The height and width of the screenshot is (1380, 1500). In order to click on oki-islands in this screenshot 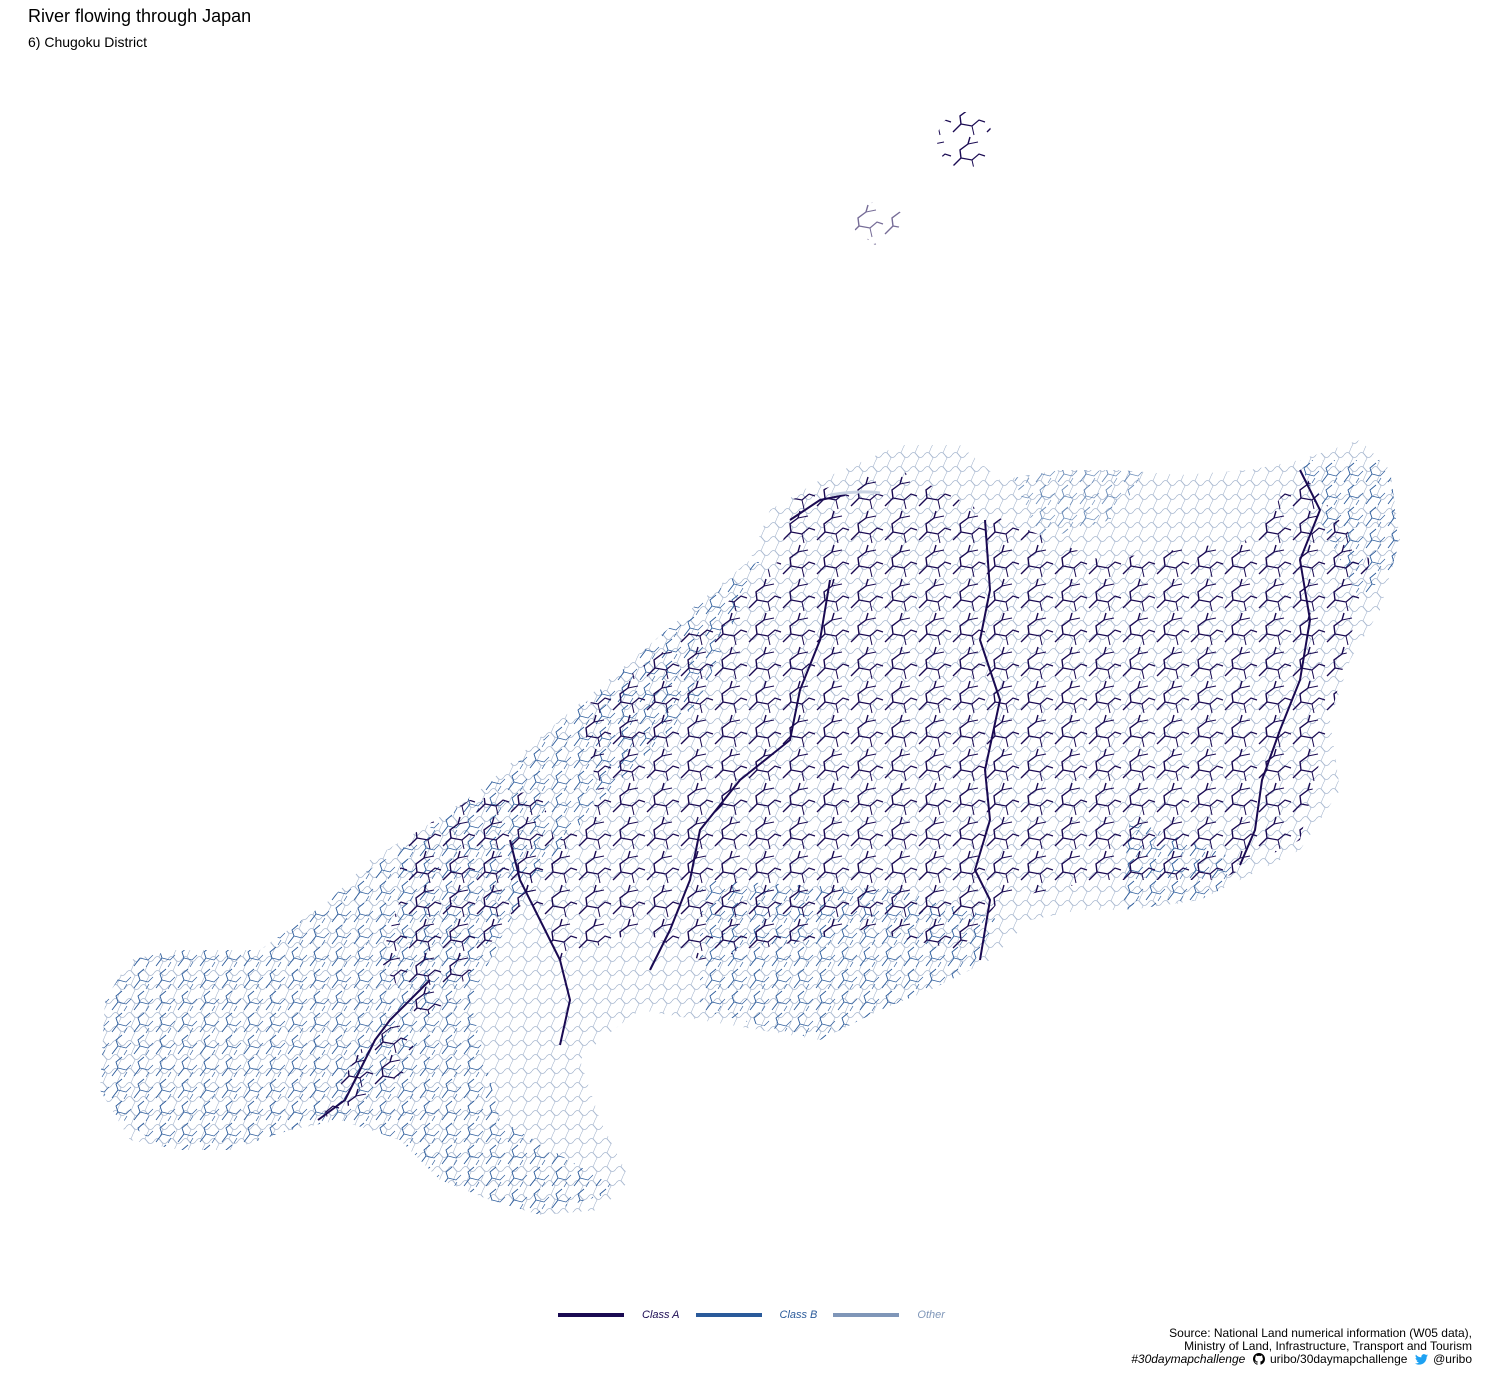, I will do `click(921, 178)`.